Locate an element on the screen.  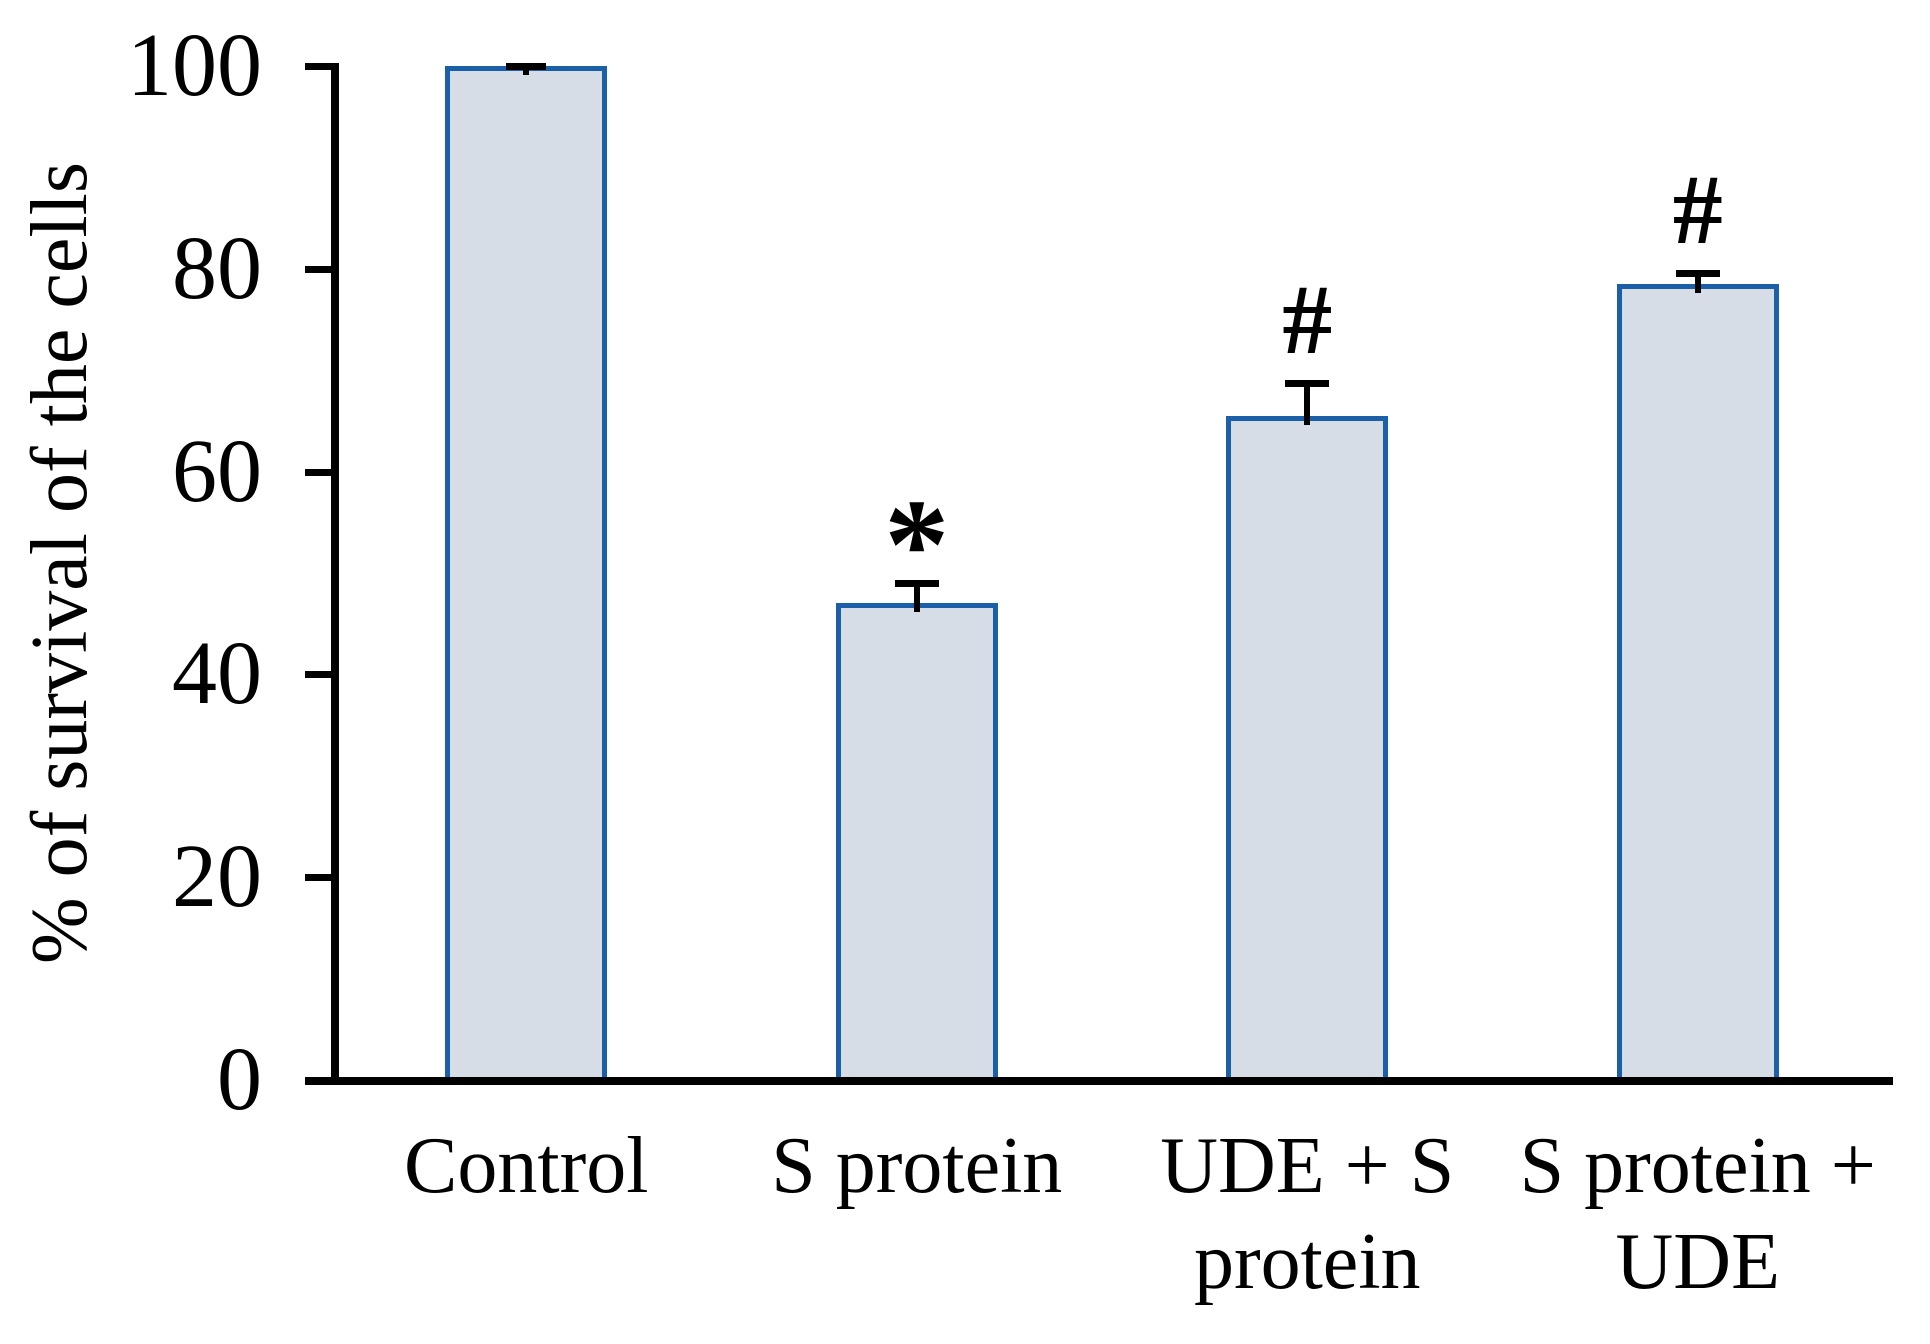
x-axis-line is located at coordinates (1099, 1081).